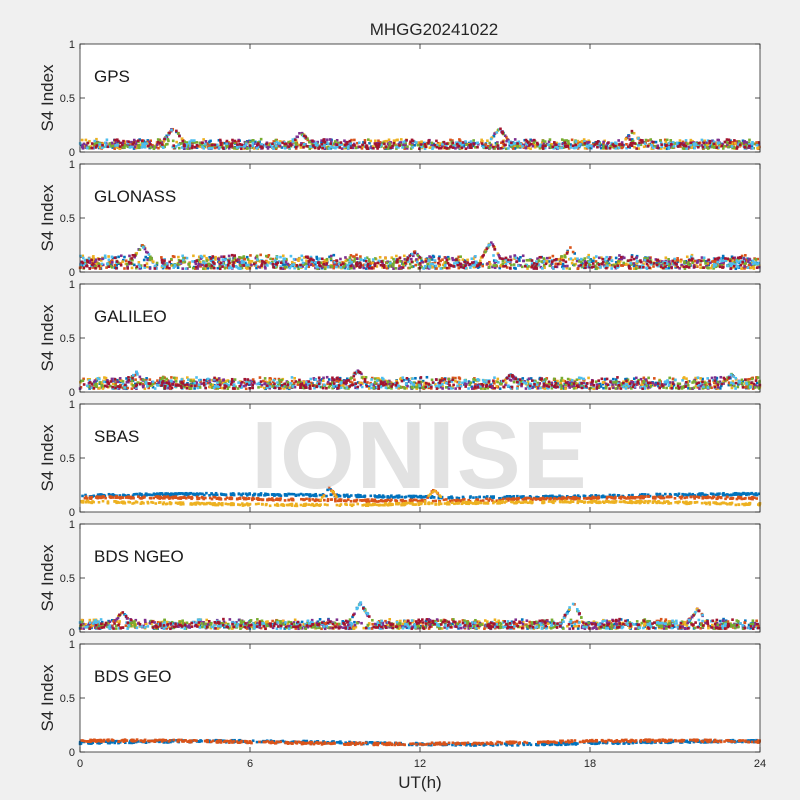 The image size is (800, 800). I want to click on panel-label: GPS, so click(112, 76).